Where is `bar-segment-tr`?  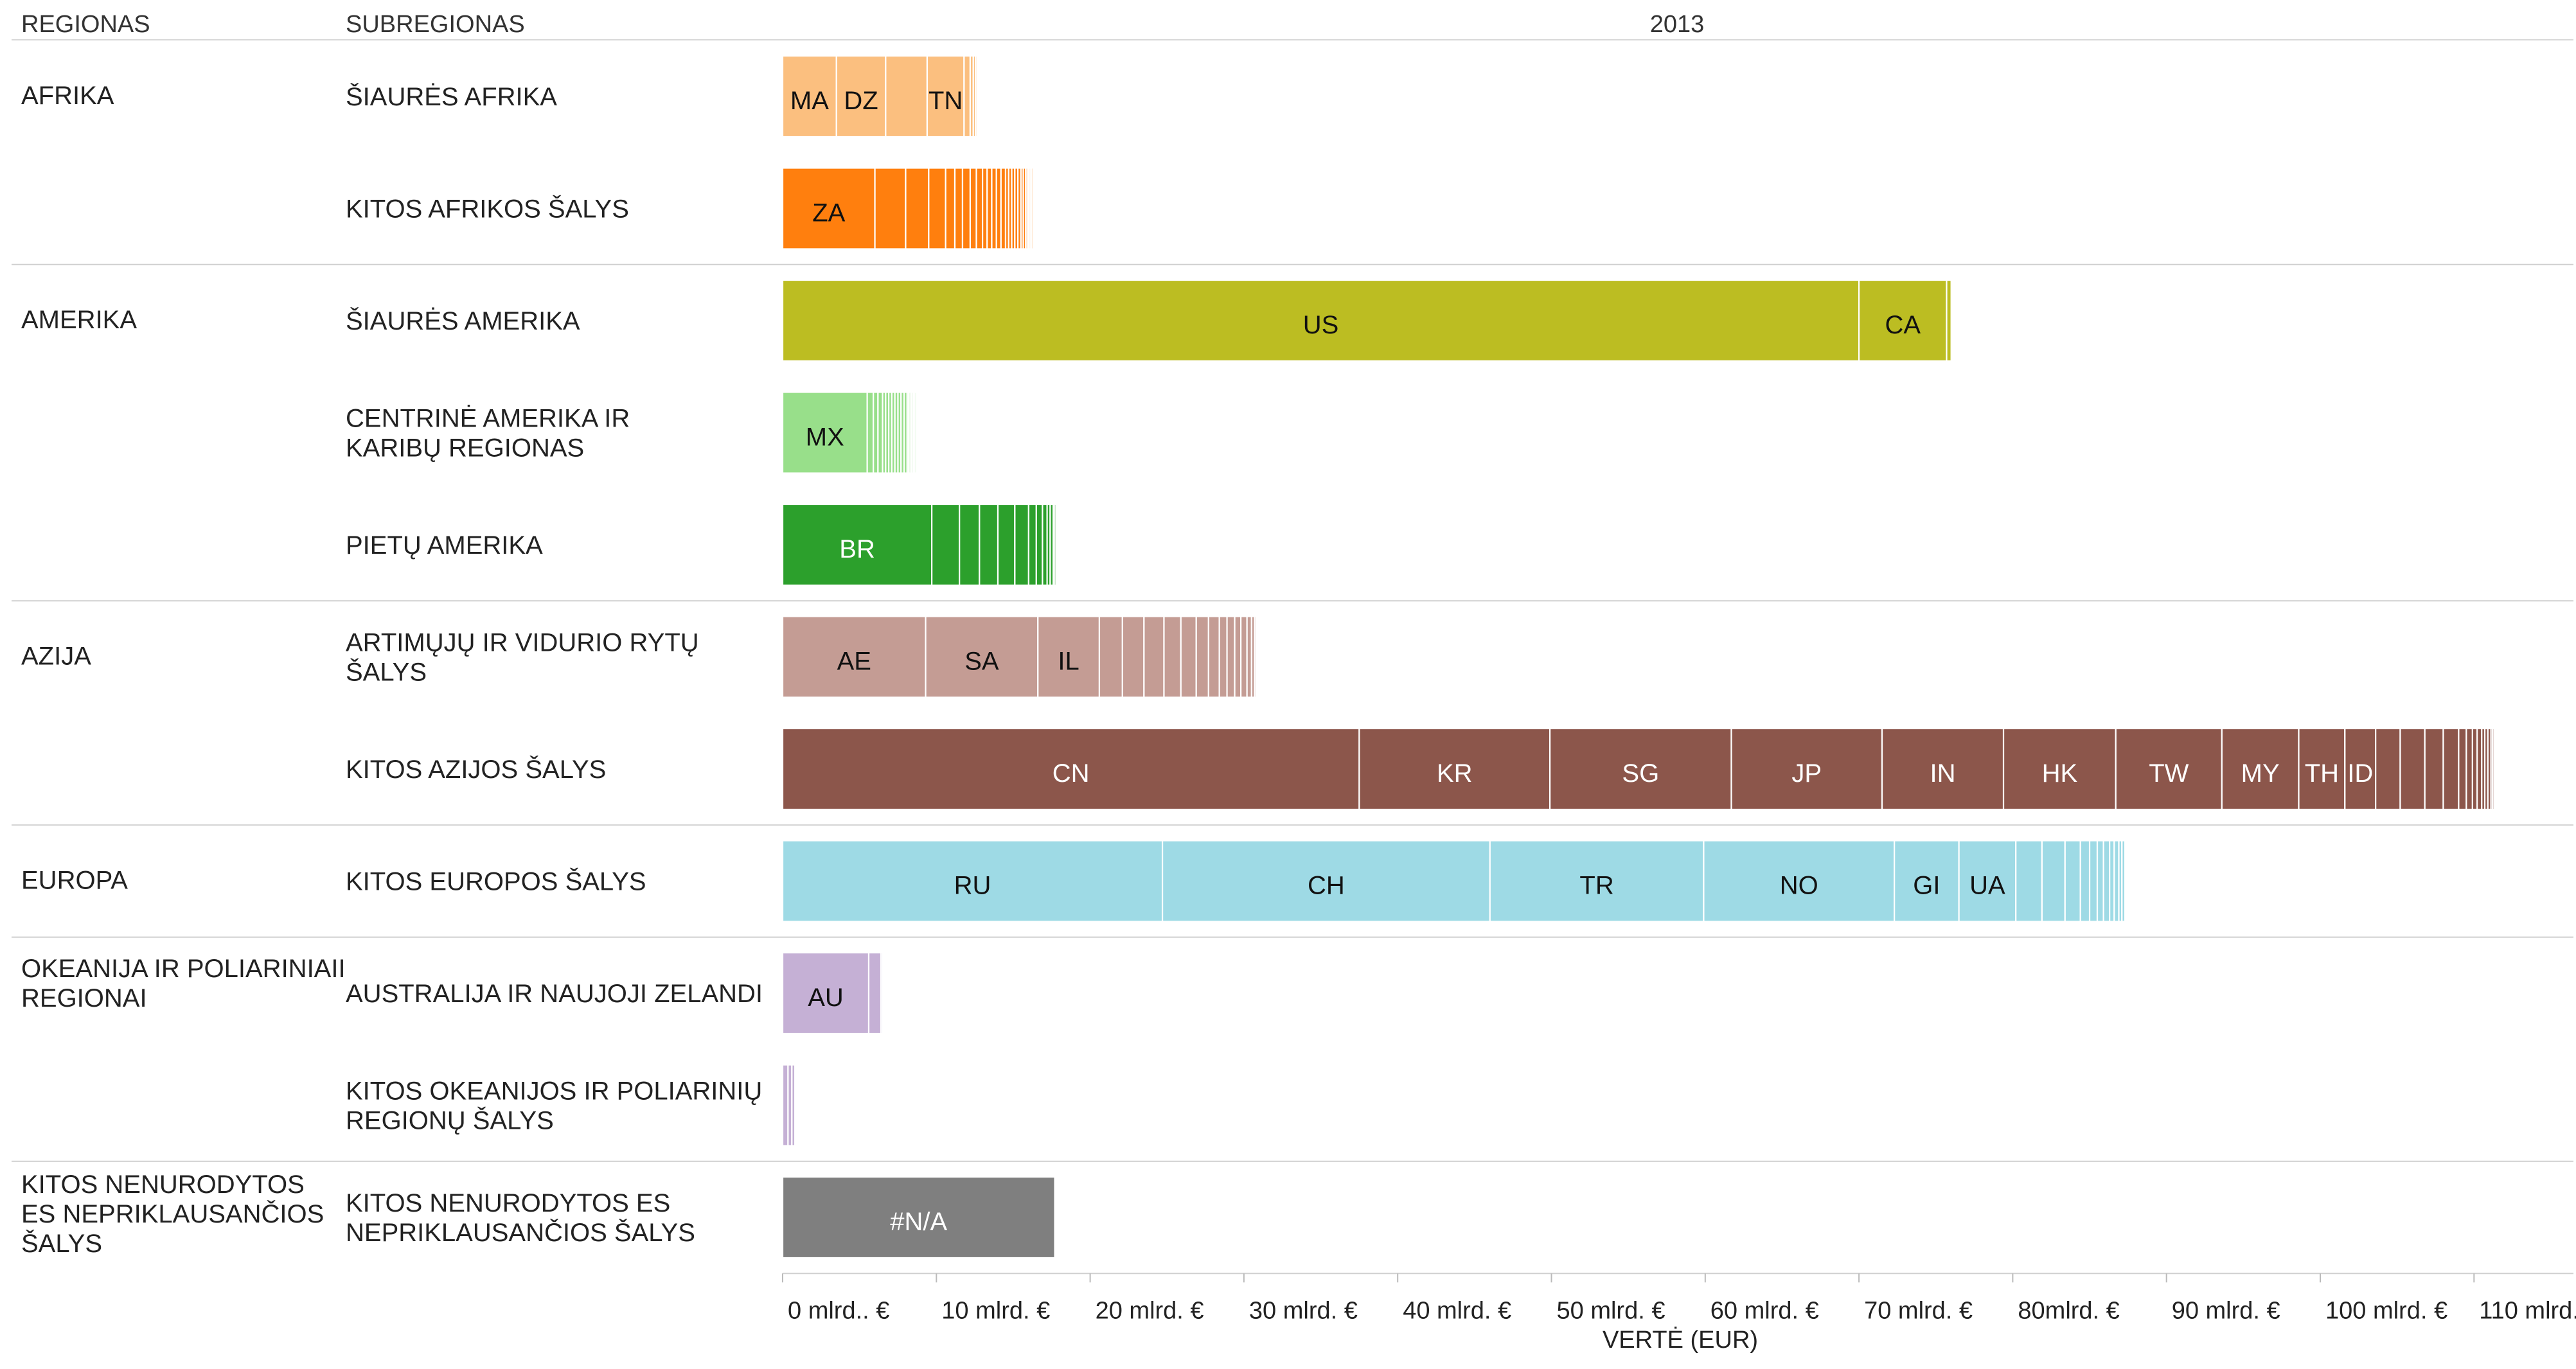
bar-segment-tr is located at coordinates (1597, 881).